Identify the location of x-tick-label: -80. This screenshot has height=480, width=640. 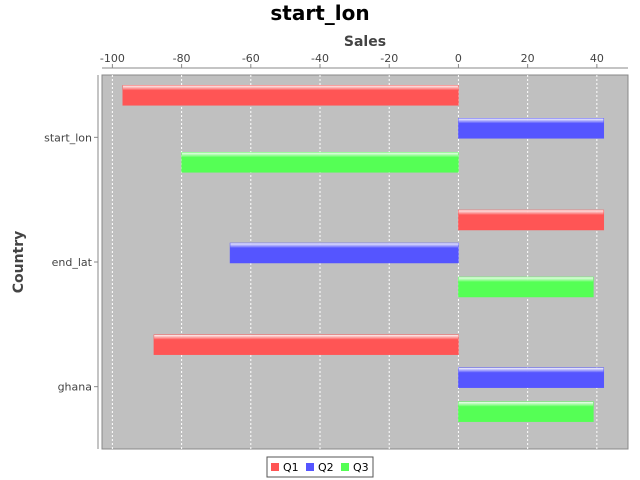
(182, 58).